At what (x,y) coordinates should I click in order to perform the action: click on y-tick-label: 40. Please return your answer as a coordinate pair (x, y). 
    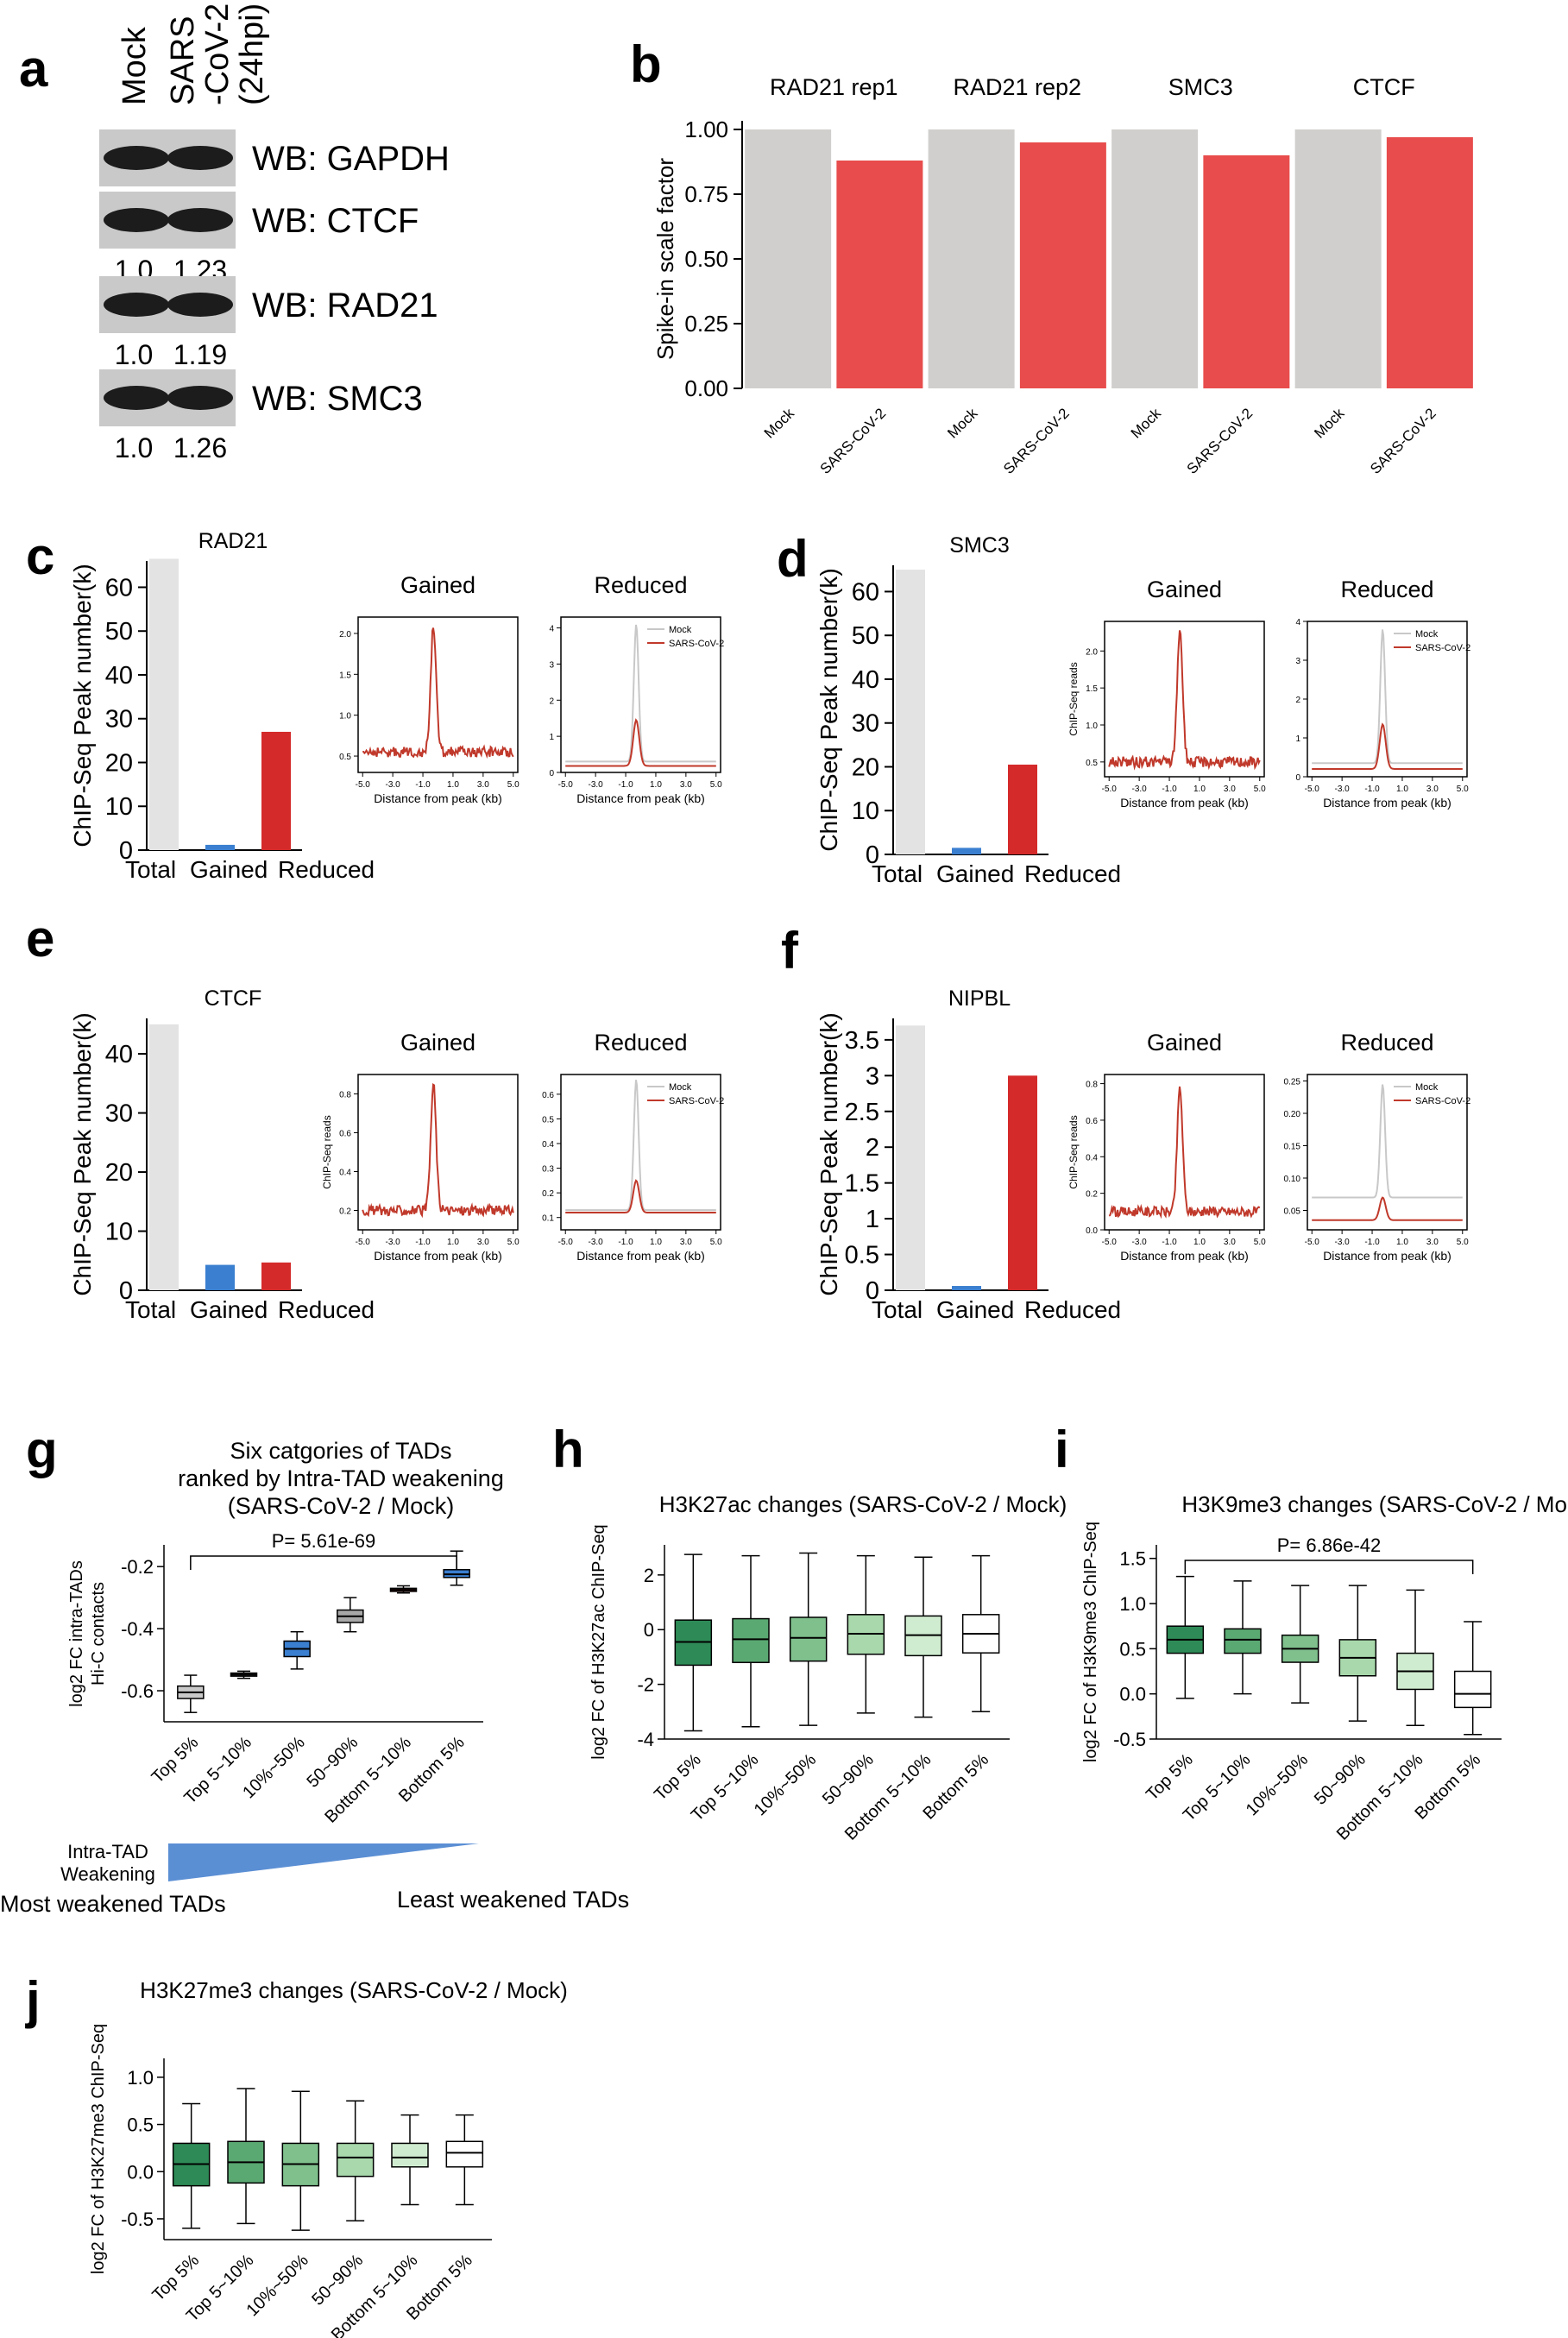
    Looking at the image, I should click on (119, 1055).